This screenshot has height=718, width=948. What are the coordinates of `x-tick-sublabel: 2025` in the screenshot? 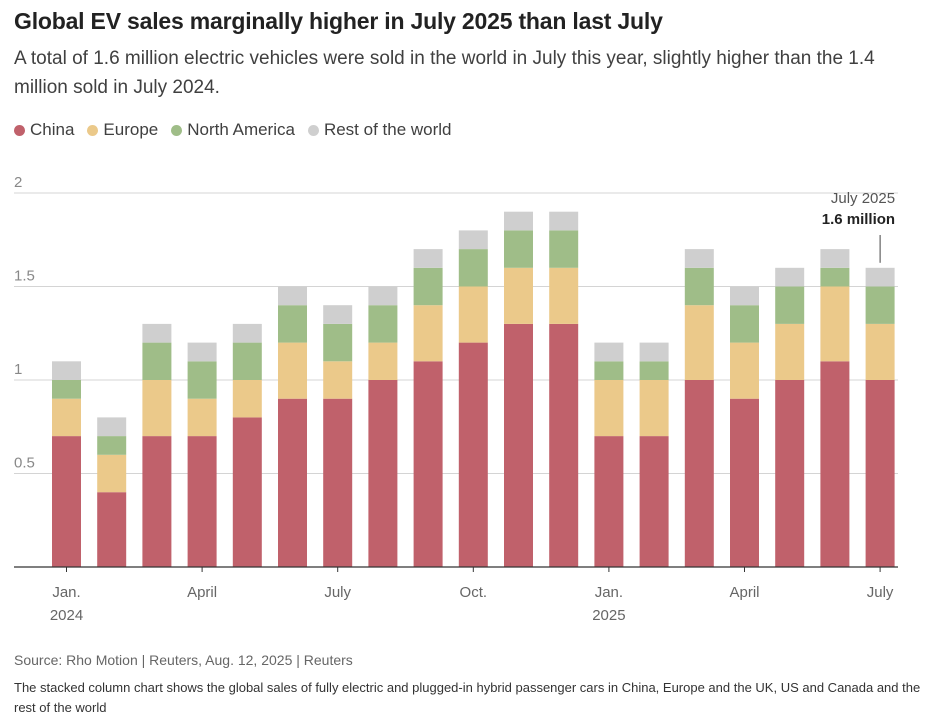 It's located at (608, 615).